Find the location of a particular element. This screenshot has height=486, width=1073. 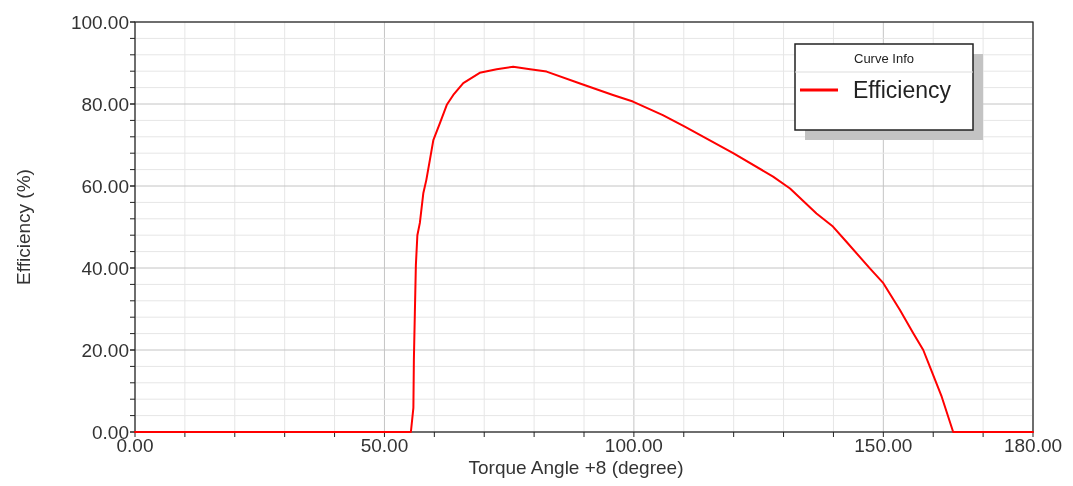

legend-title: Curve Info is located at coordinates (884, 58).